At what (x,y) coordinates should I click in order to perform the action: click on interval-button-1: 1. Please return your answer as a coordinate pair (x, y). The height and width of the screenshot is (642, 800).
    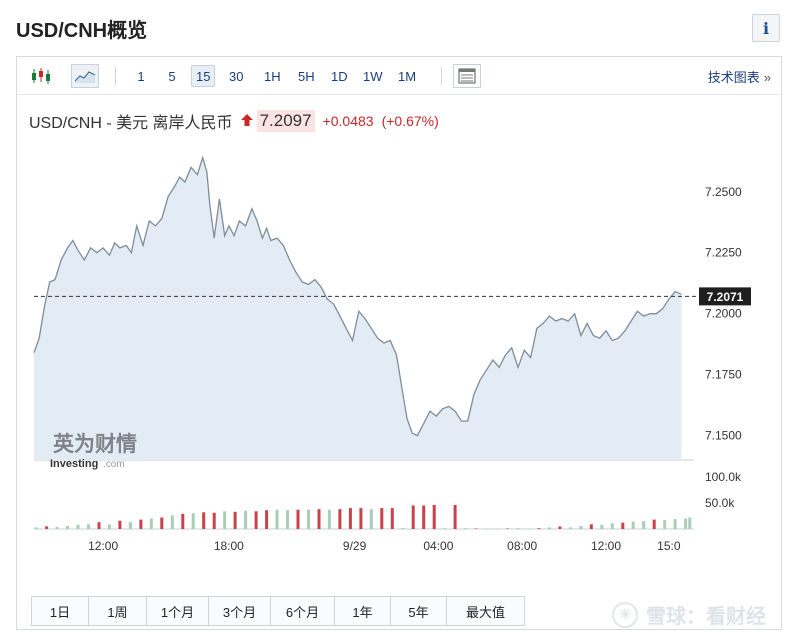
    Looking at the image, I should click on (141, 76).